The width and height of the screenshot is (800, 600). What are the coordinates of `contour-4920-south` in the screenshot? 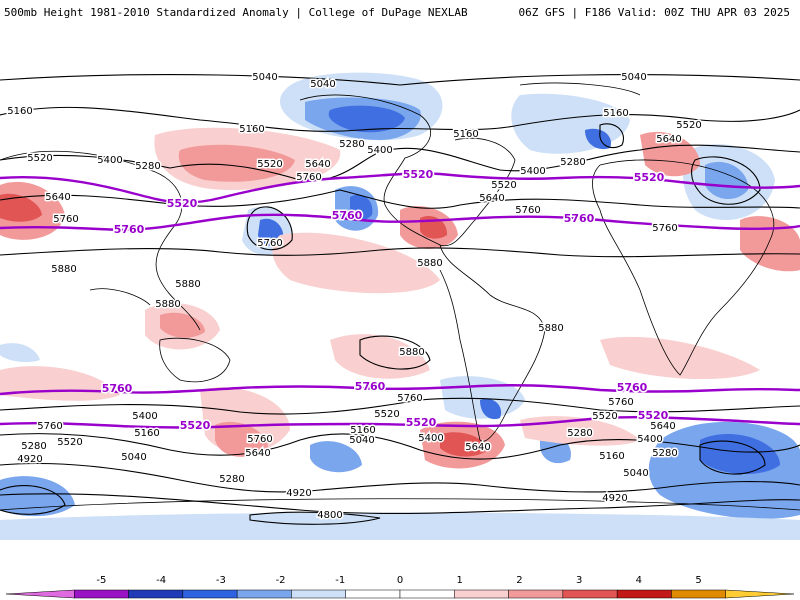 It's located at (400, 504).